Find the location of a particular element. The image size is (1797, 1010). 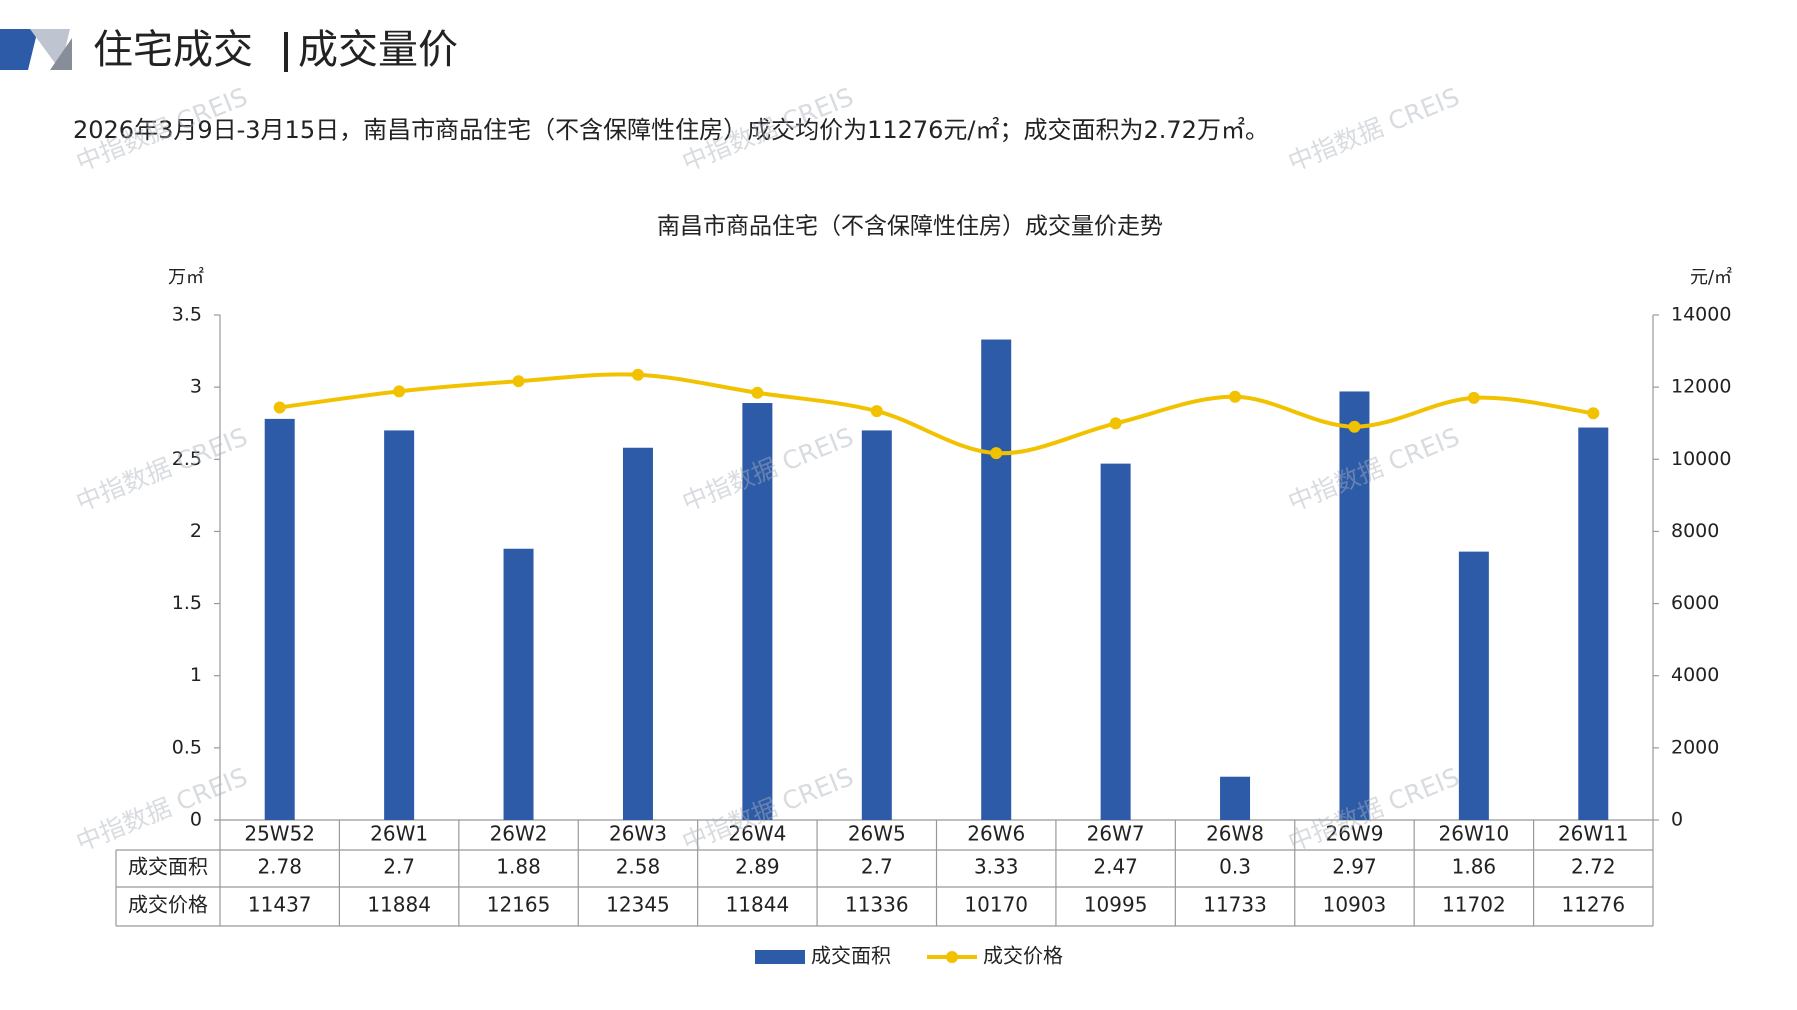

header-icon is located at coordinates (36, 49).